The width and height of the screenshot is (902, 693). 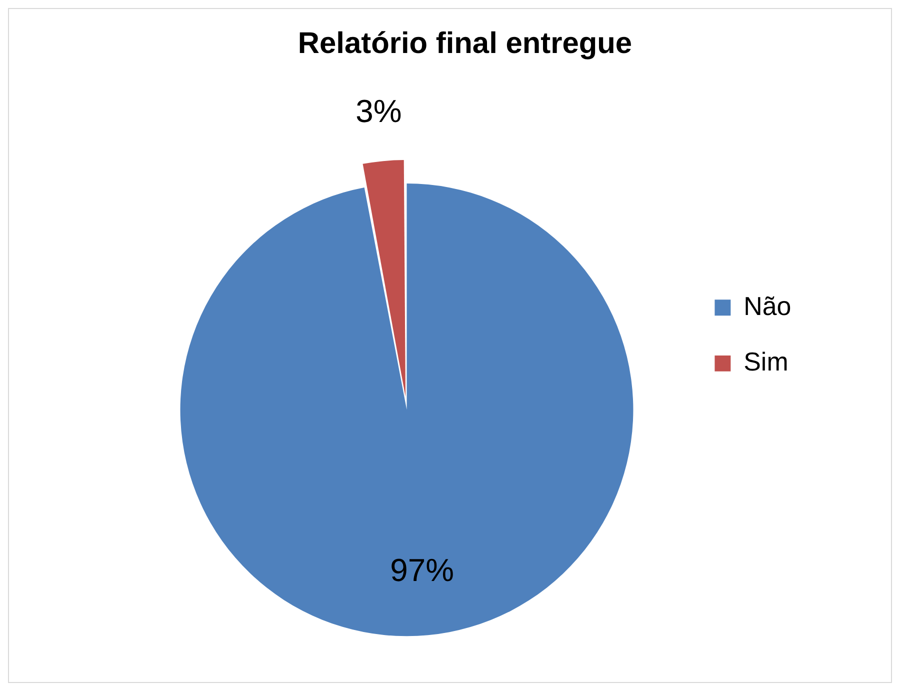 I want to click on data-label: 3%, so click(x=379, y=110).